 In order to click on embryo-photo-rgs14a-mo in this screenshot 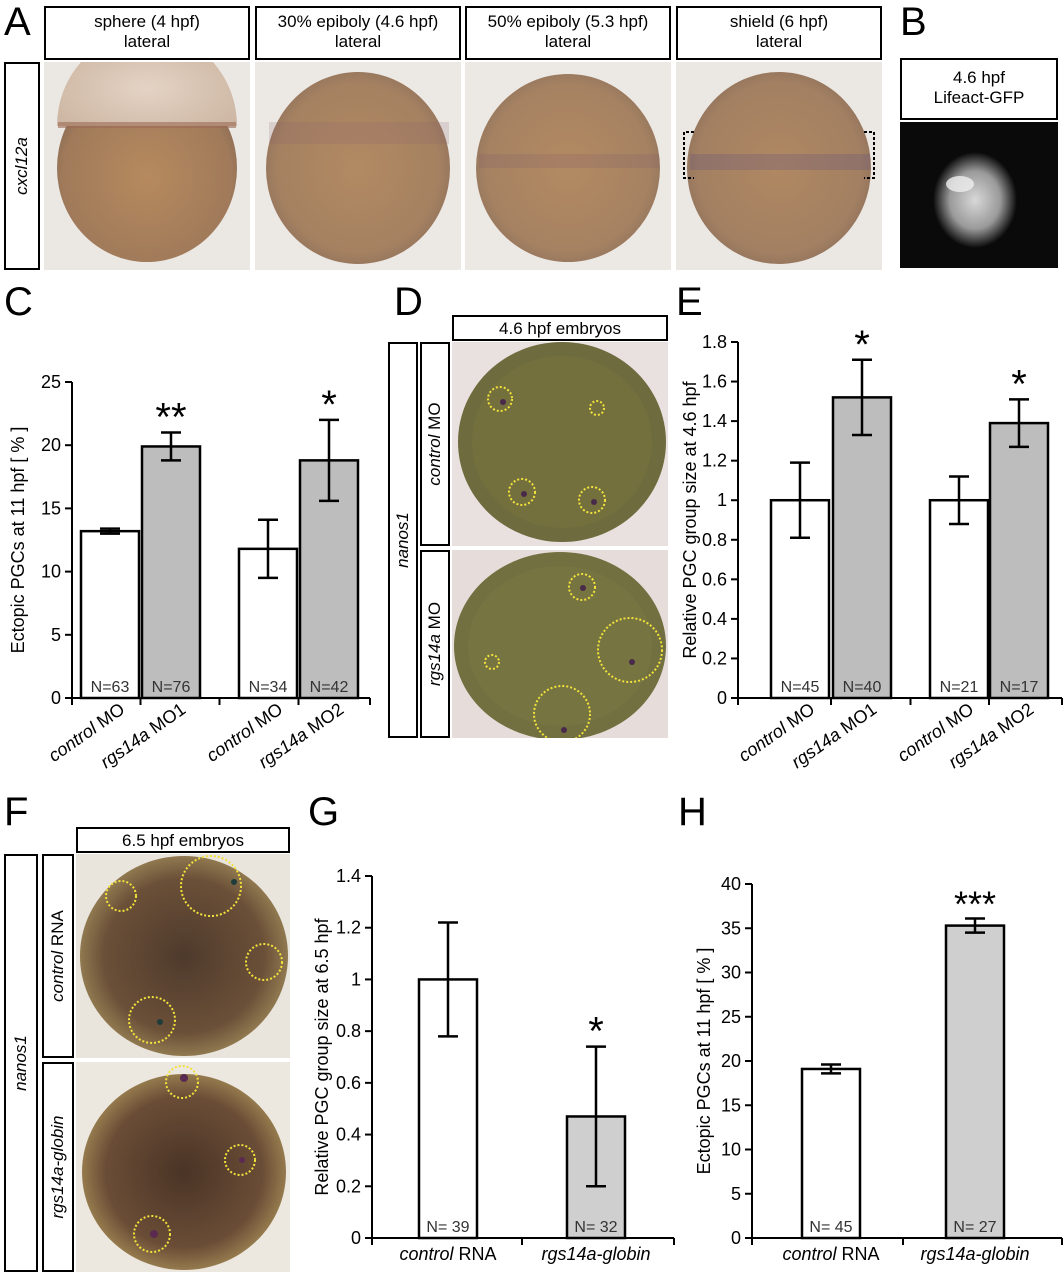, I will do `click(560, 644)`.